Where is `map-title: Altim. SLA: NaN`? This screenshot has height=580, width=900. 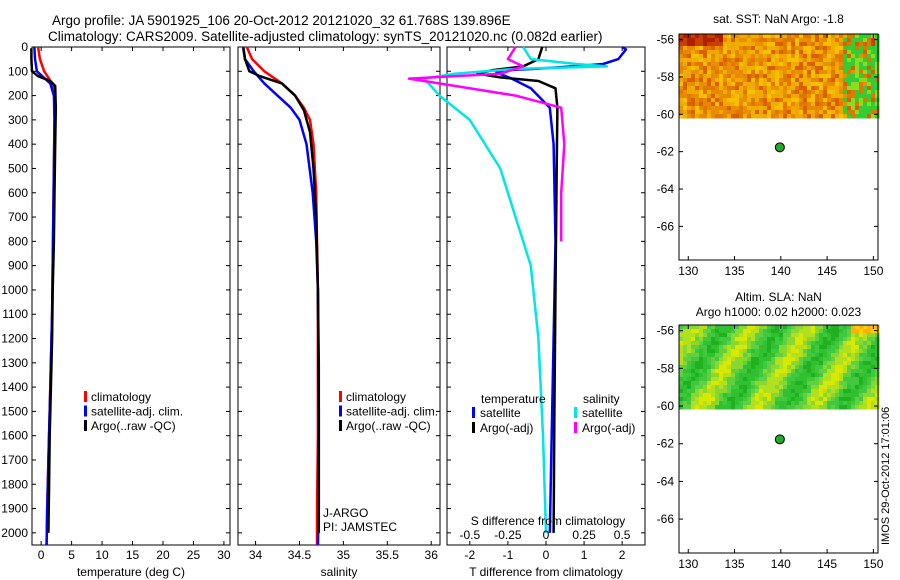
map-title: Altim. SLA: NaN is located at coordinates (778, 297).